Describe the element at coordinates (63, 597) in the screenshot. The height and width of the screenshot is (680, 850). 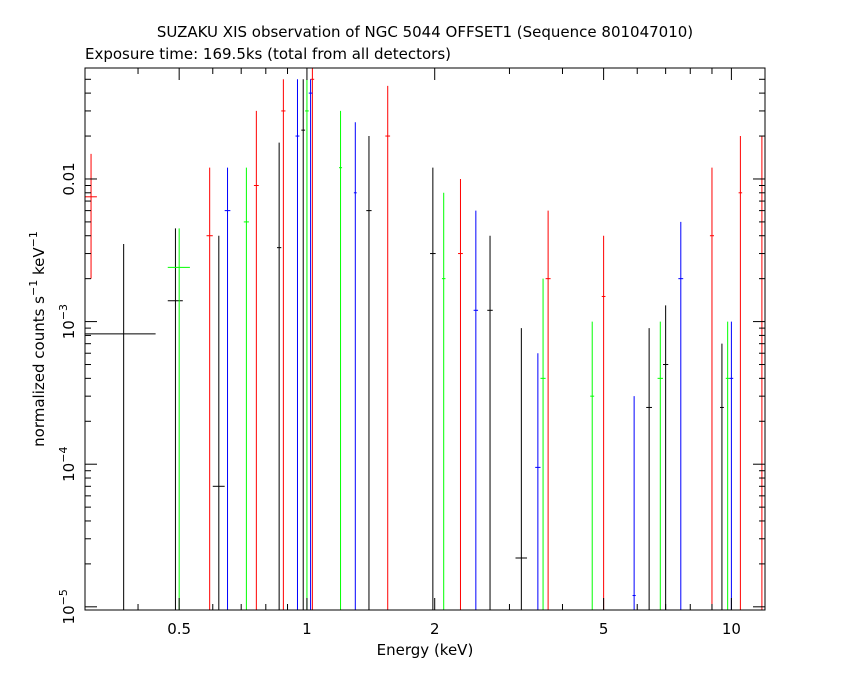
I see `y-tick-exponent: −5` at that location.